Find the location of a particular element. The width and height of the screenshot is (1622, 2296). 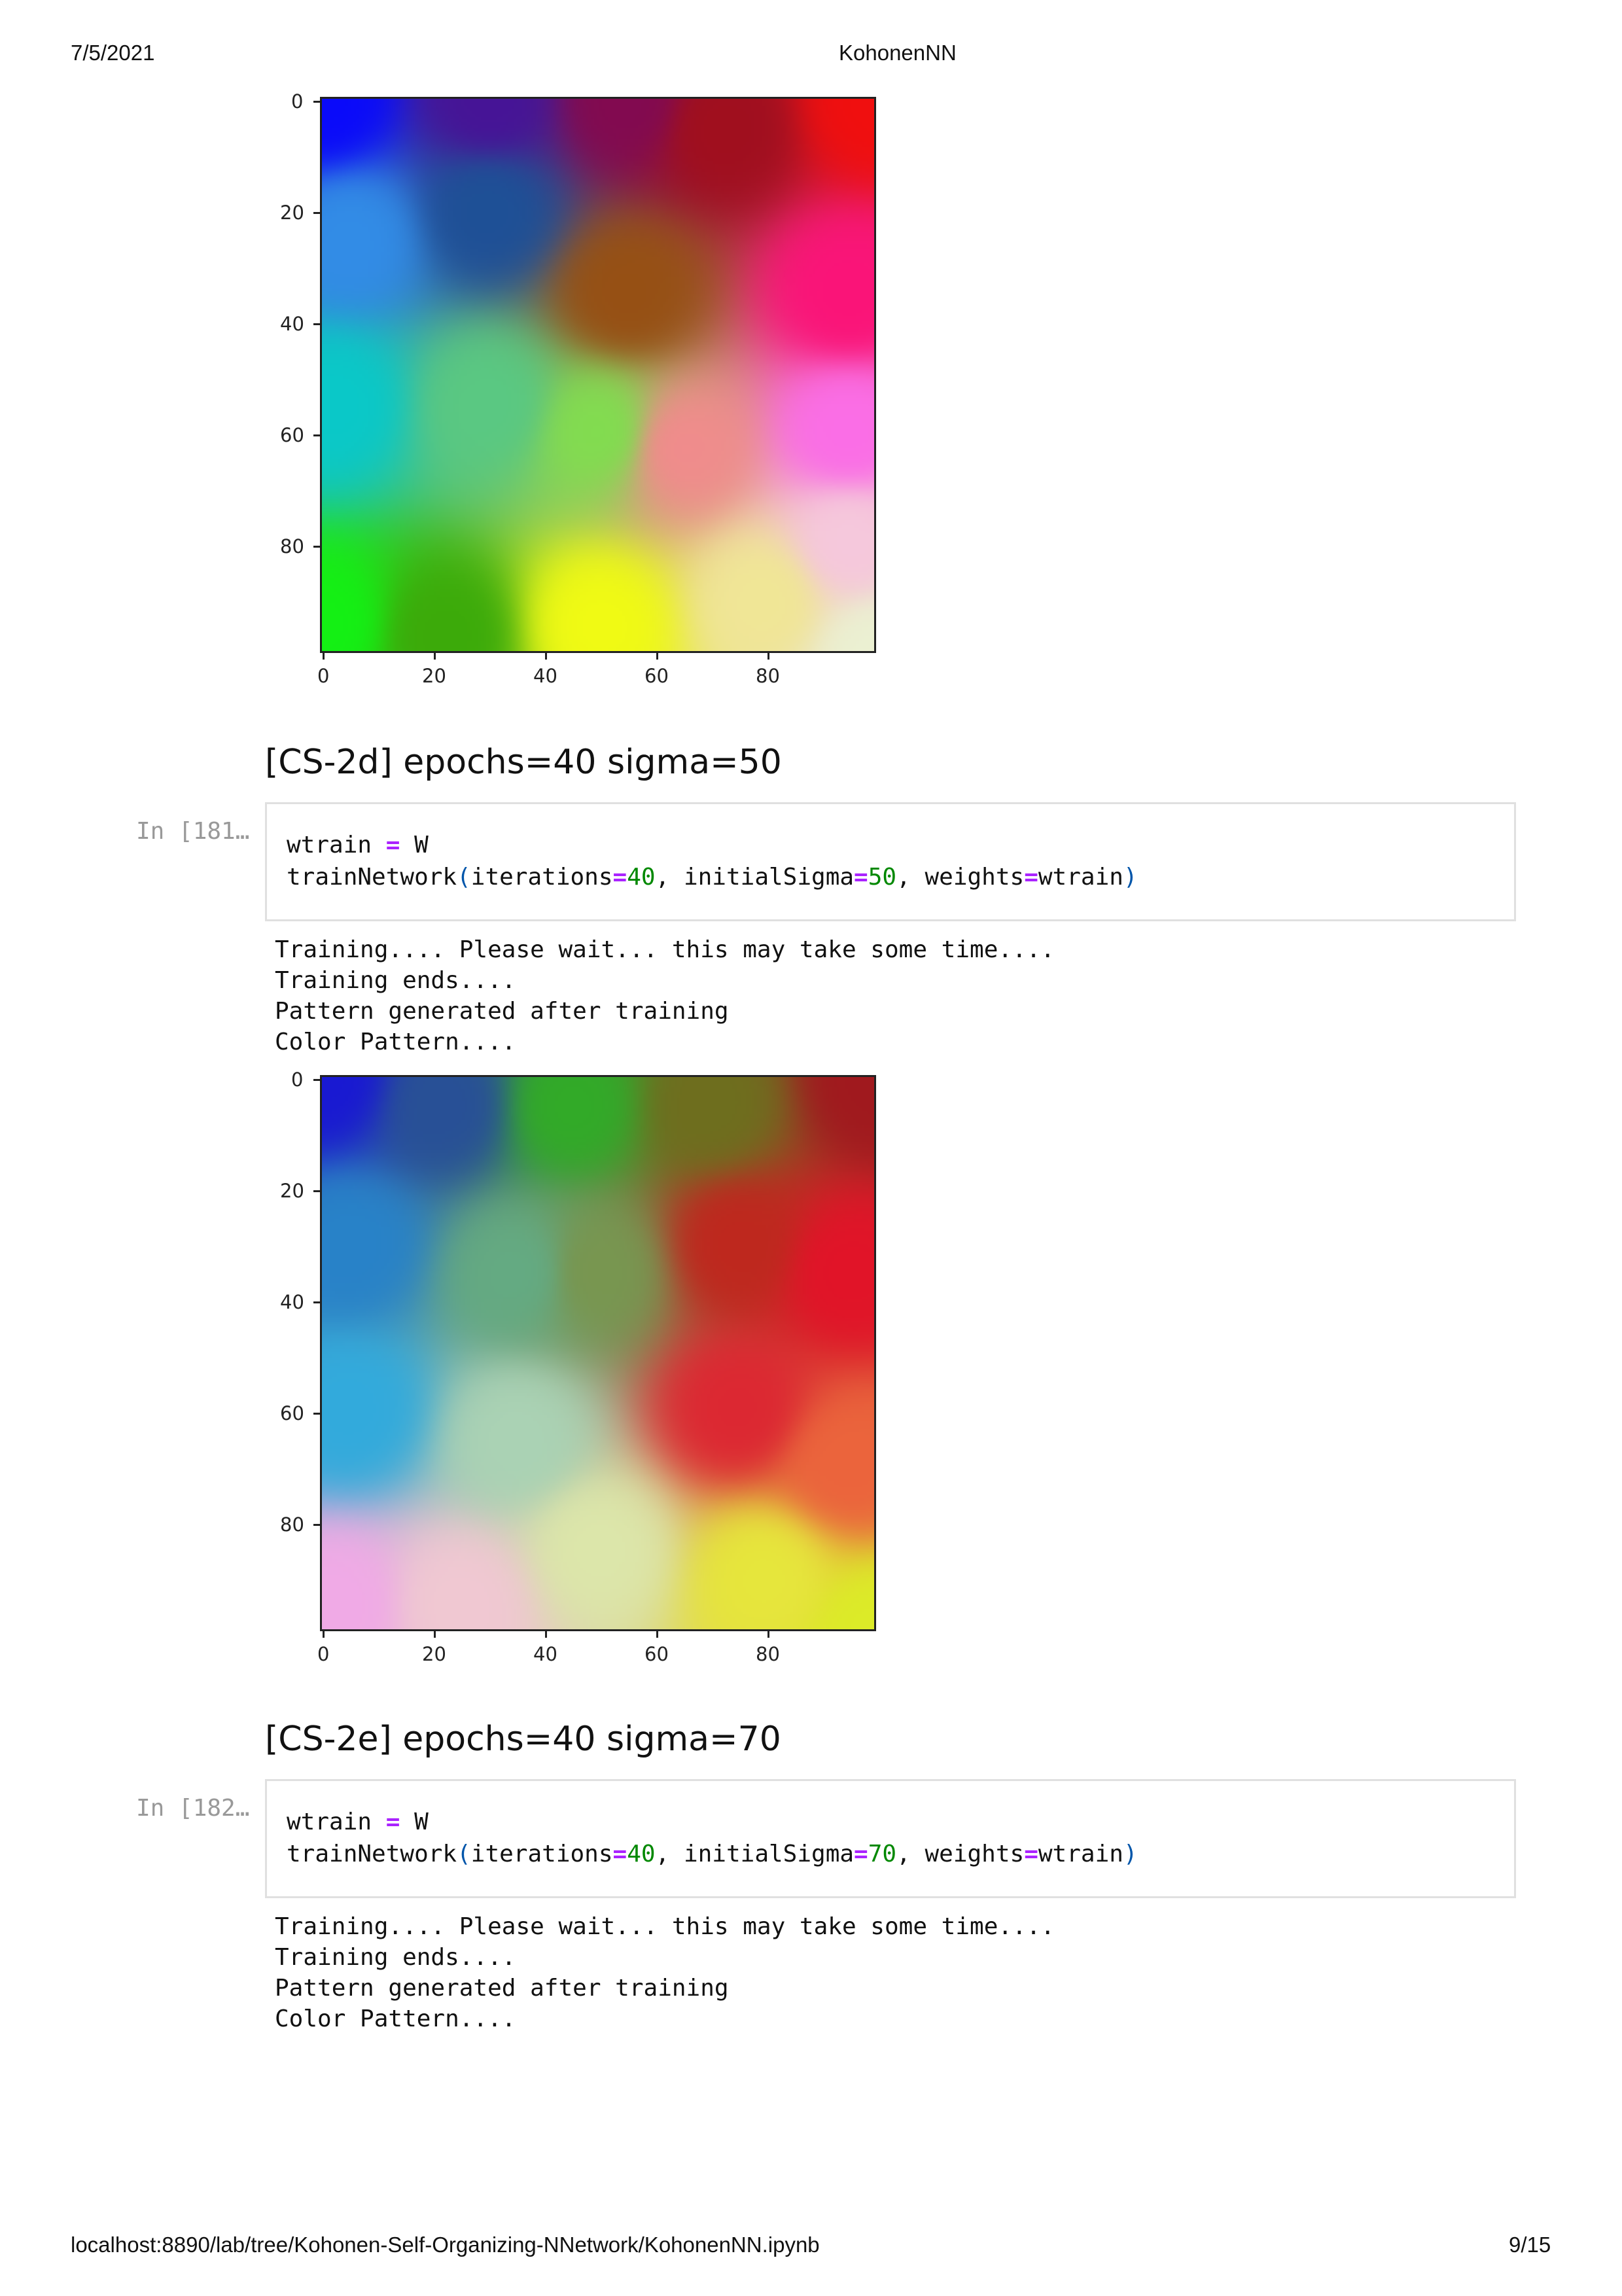

page-number: 9/15 is located at coordinates (1530, 2245).